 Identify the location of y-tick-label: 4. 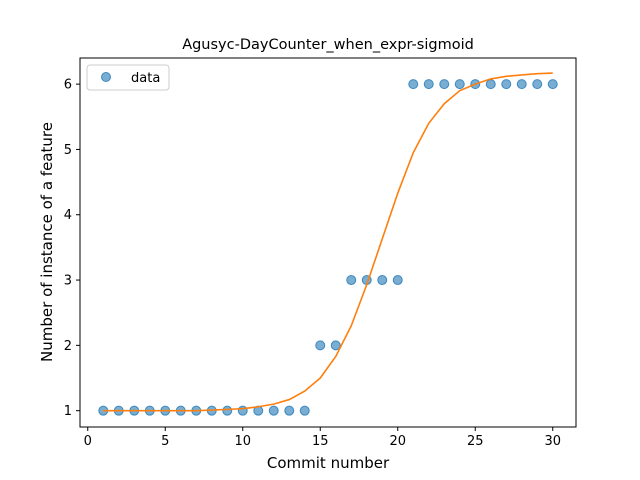
(68, 215).